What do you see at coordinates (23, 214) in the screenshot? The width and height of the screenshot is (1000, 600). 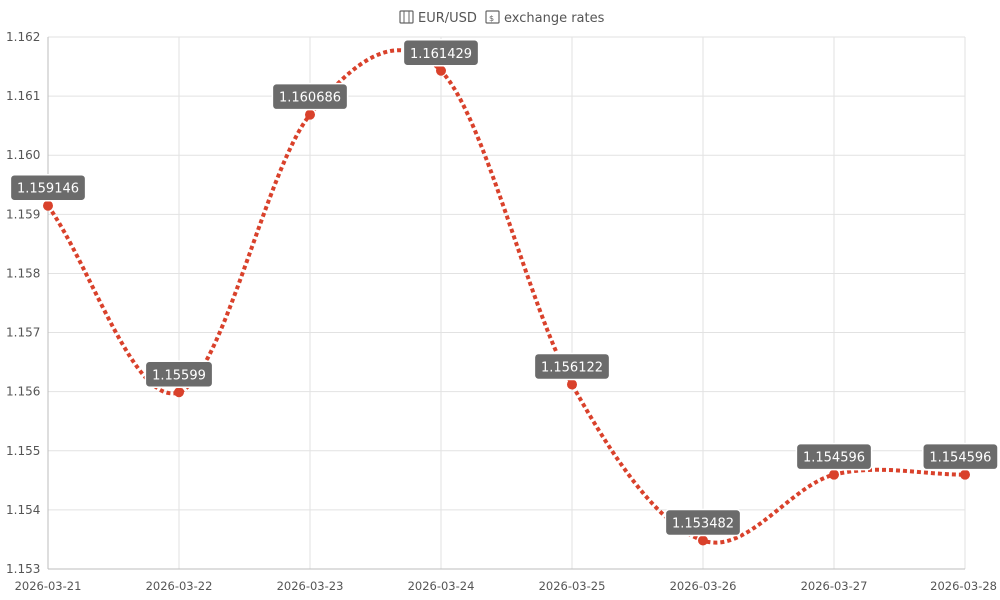 I see `y-tick-label: 1.159` at bounding box center [23, 214].